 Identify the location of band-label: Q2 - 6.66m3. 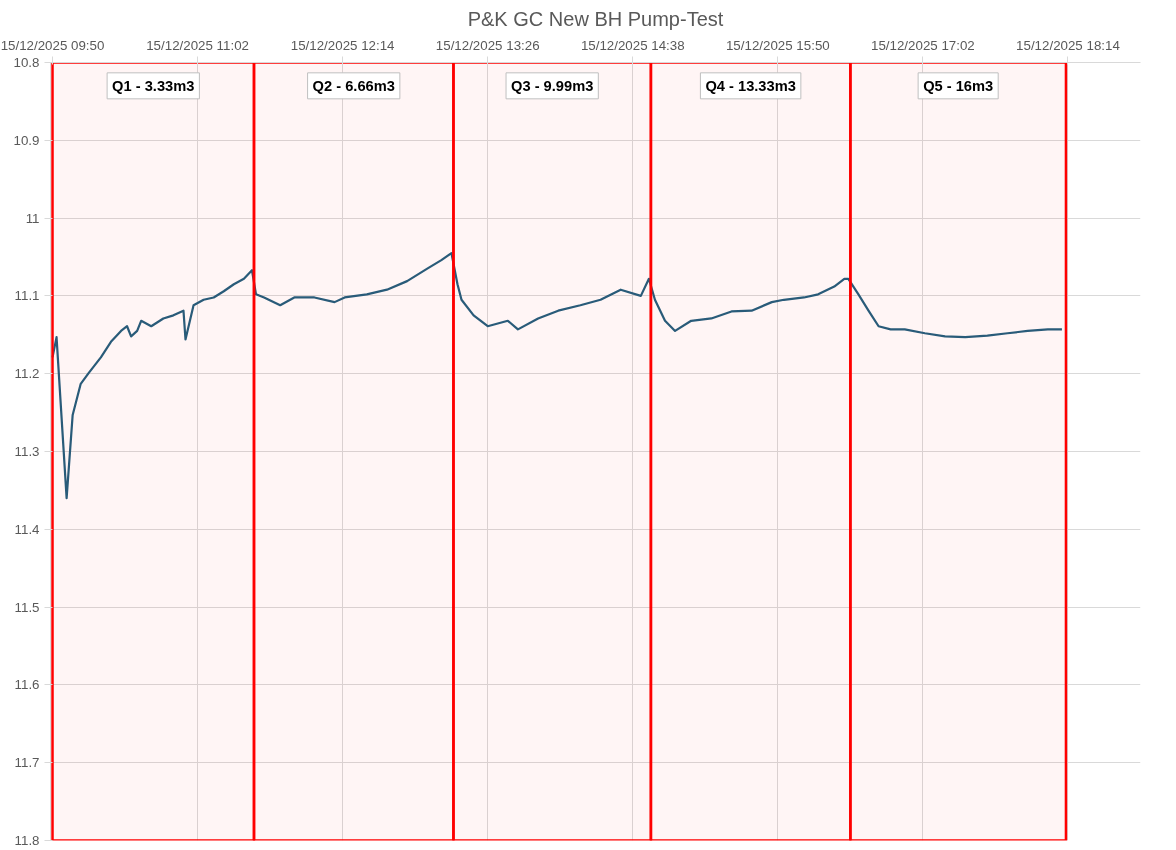
(353, 85).